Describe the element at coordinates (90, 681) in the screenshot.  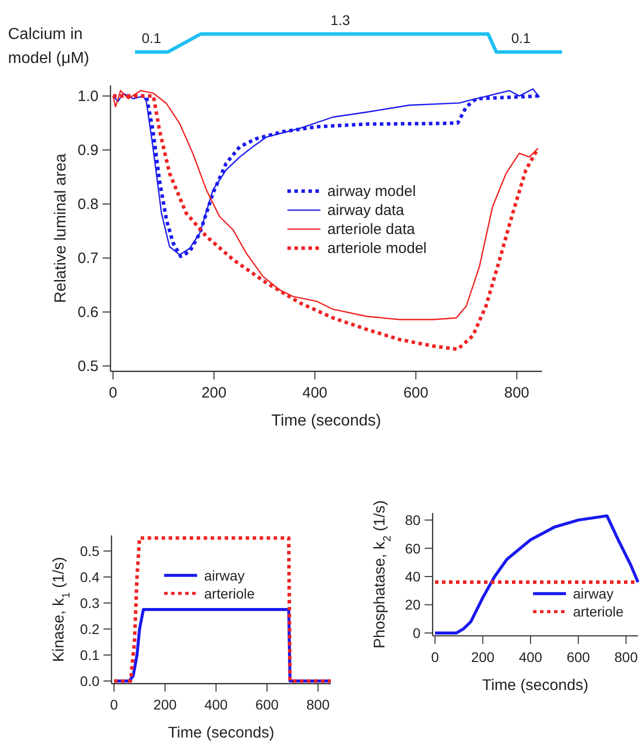
I see `y-tick-label: 0.0` at that location.